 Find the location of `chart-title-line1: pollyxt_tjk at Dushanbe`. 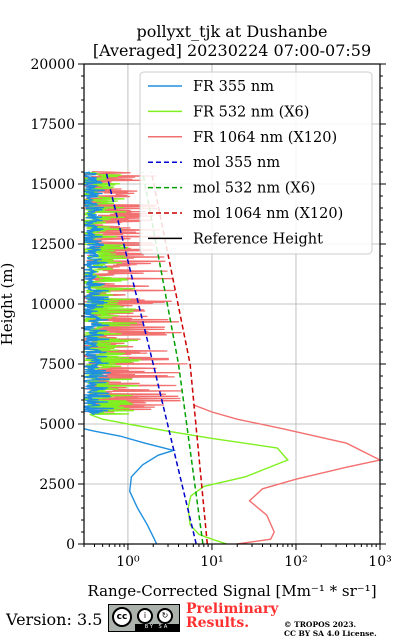

chart-title-line1: pollyxt_tjk at Dushanbe is located at coordinates (232, 31).